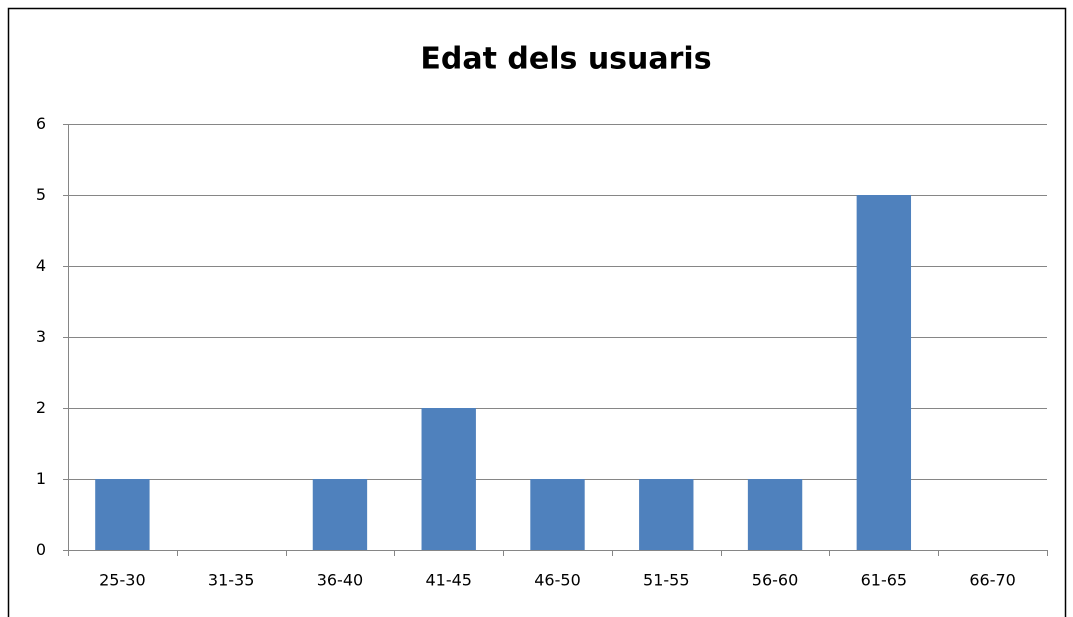  I want to click on y-tick-label: 5, so click(41, 194).